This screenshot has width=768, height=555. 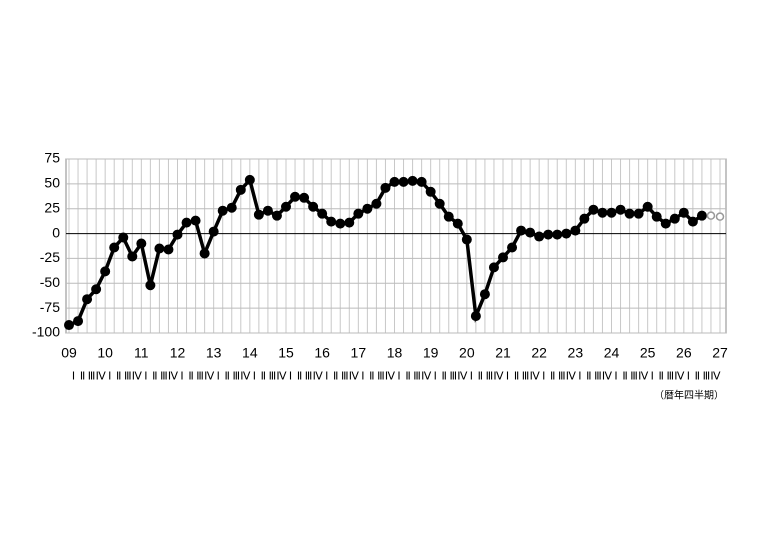 I want to click on year-label: 15, so click(x=286, y=353).